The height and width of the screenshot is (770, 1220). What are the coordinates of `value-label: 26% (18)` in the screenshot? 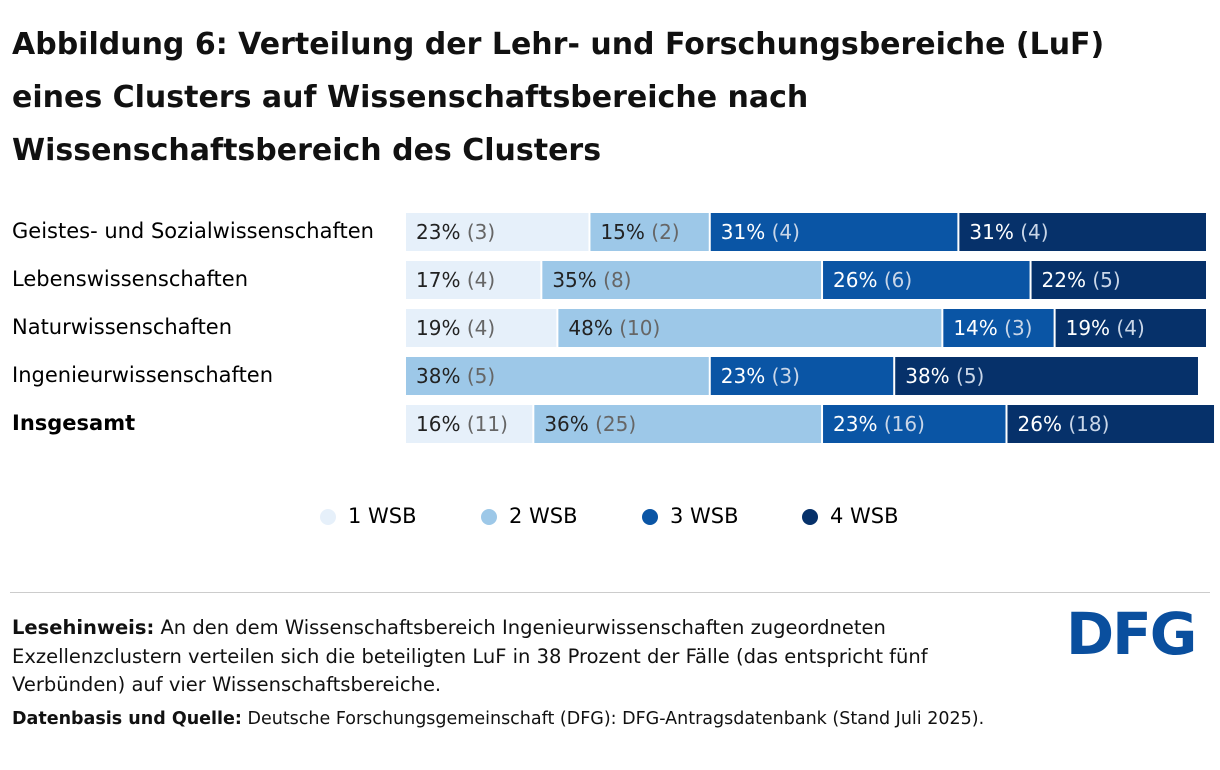 It's located at (1064, 424).